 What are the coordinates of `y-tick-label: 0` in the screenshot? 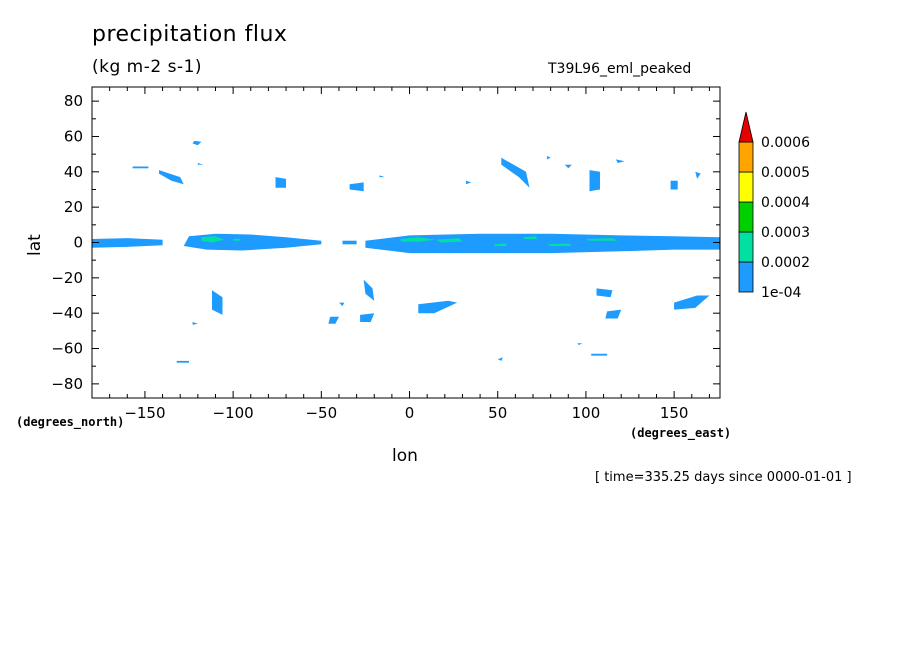 It's located at (78, 243).